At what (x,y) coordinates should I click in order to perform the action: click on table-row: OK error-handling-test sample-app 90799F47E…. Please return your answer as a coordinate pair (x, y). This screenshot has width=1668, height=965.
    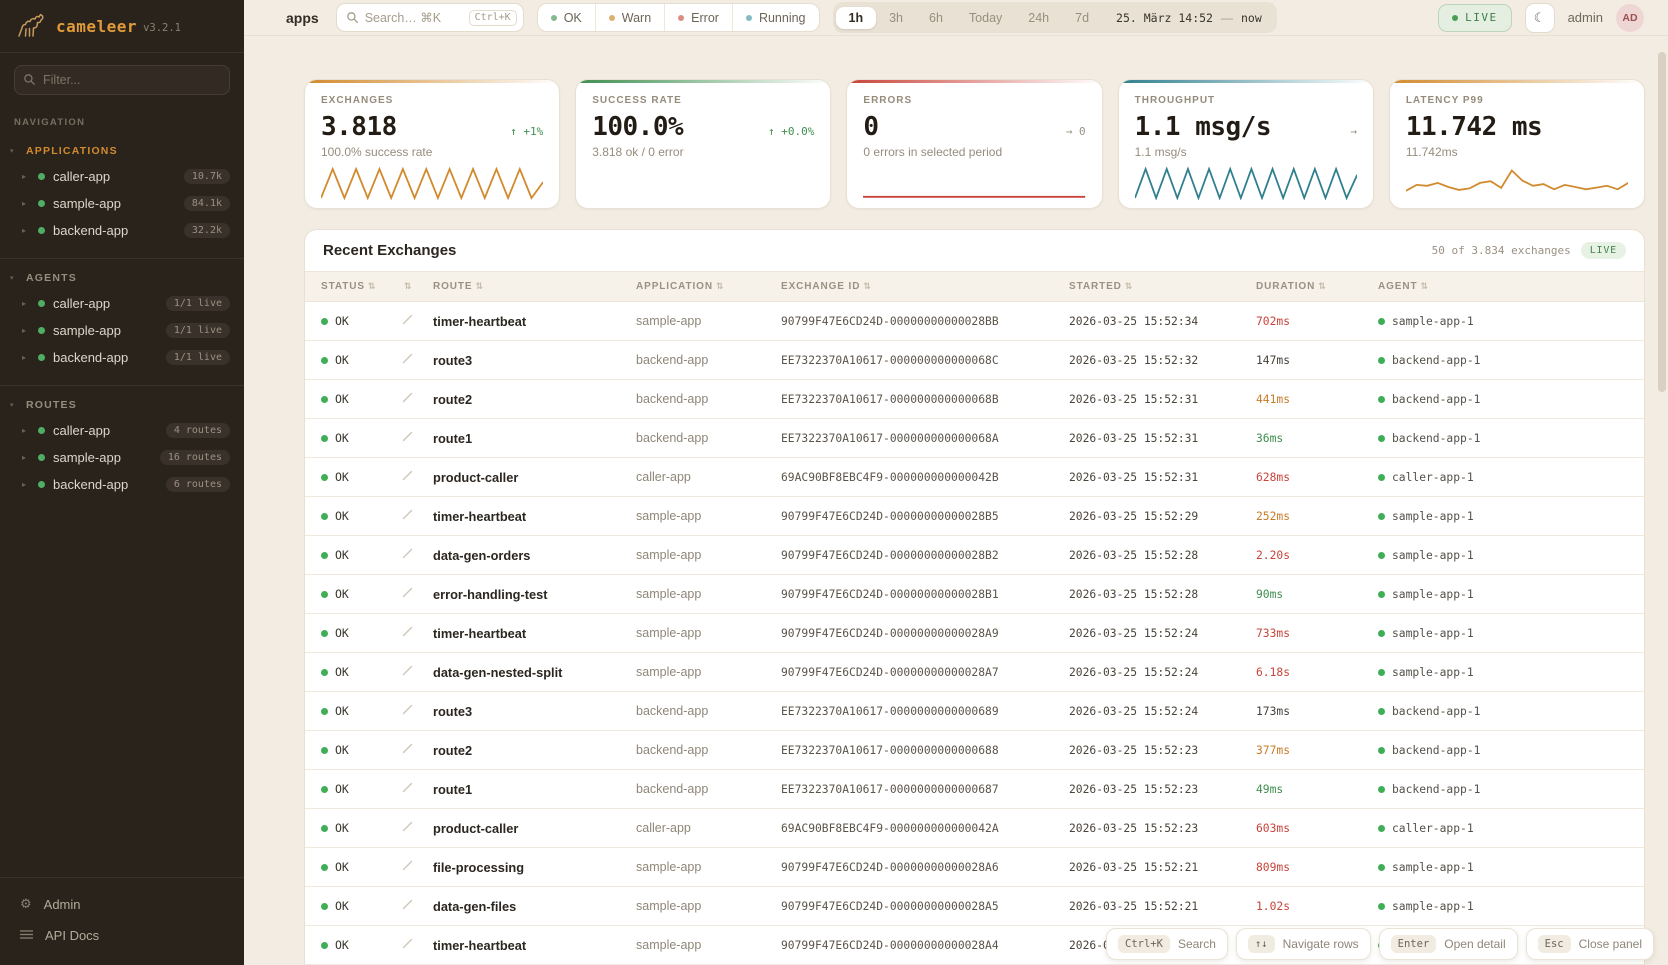
    Looking at the image, I should click on (974, 594).